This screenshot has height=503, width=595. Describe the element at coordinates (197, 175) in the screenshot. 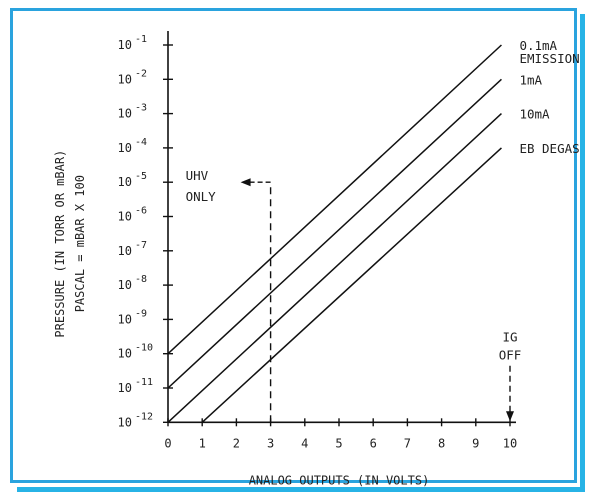

I see `uhv-label: UHV` at that location.